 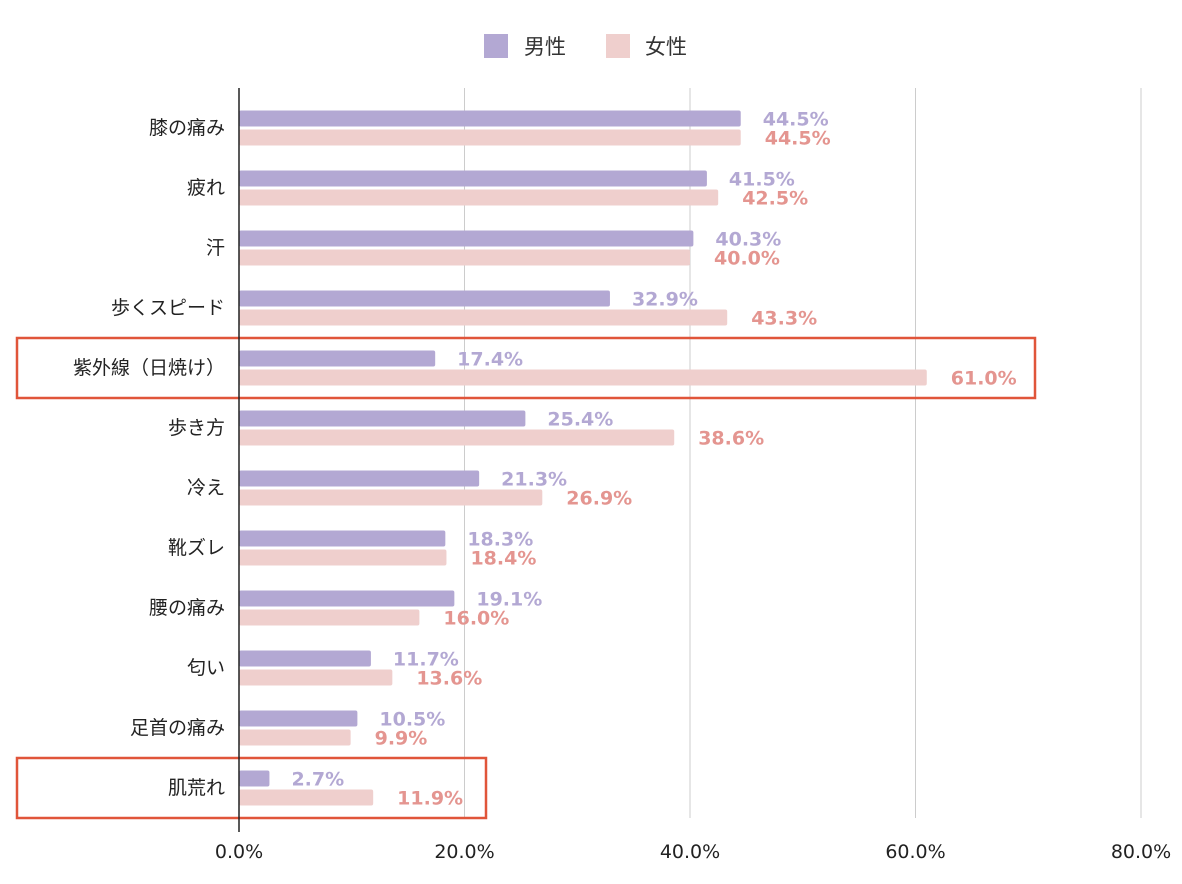 What do you see at coordinates (215, 248) in the screenshot?
I see `category-label: 汗` at bounding box center [215, 248].